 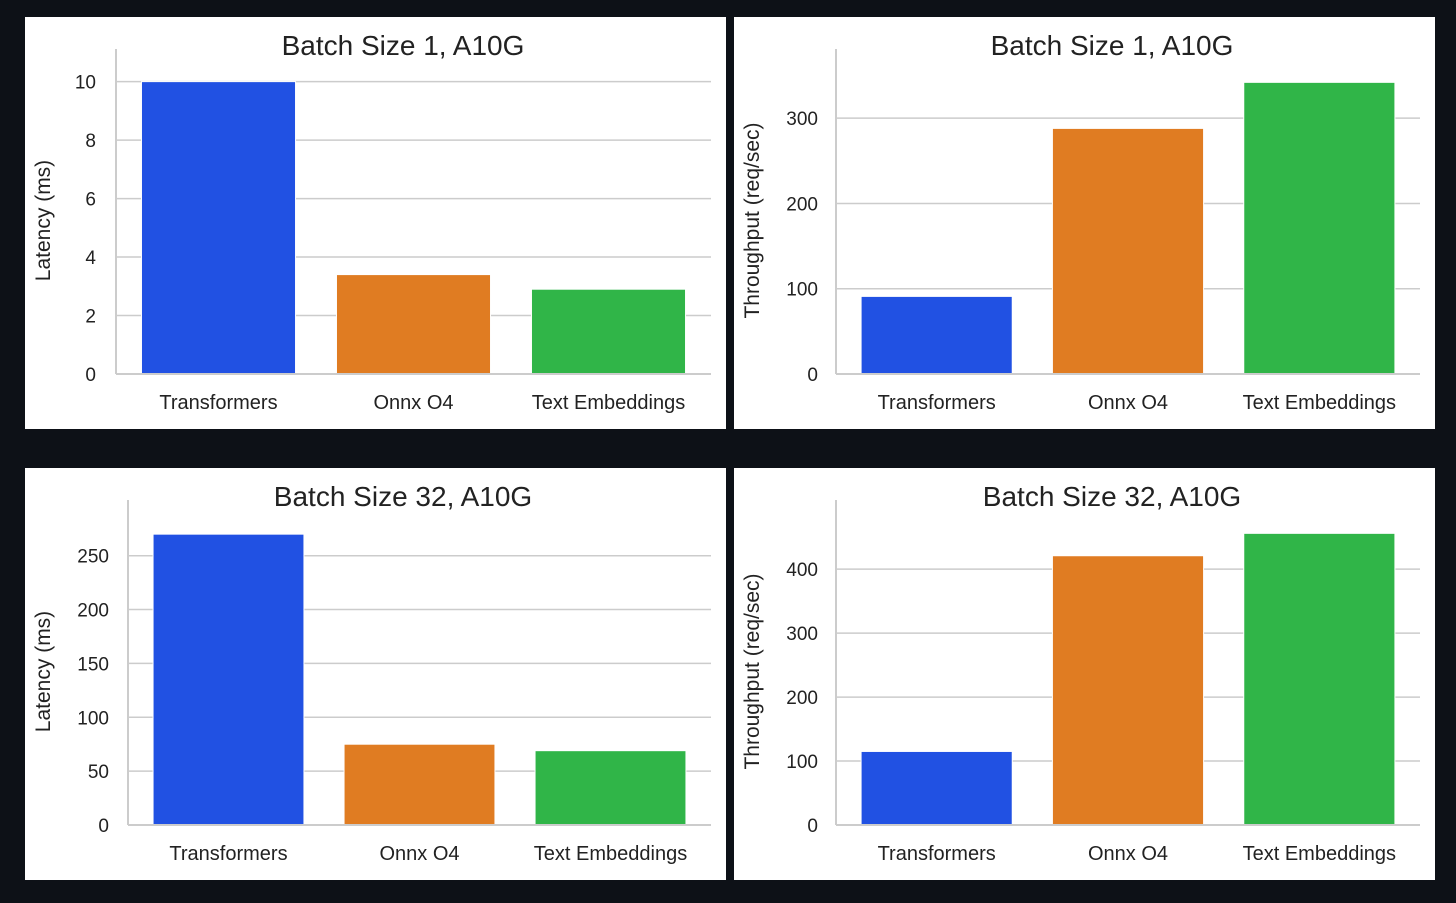 I want to click on latency-batch32-ytick-label-3: 150, so click(x=93, y=664).